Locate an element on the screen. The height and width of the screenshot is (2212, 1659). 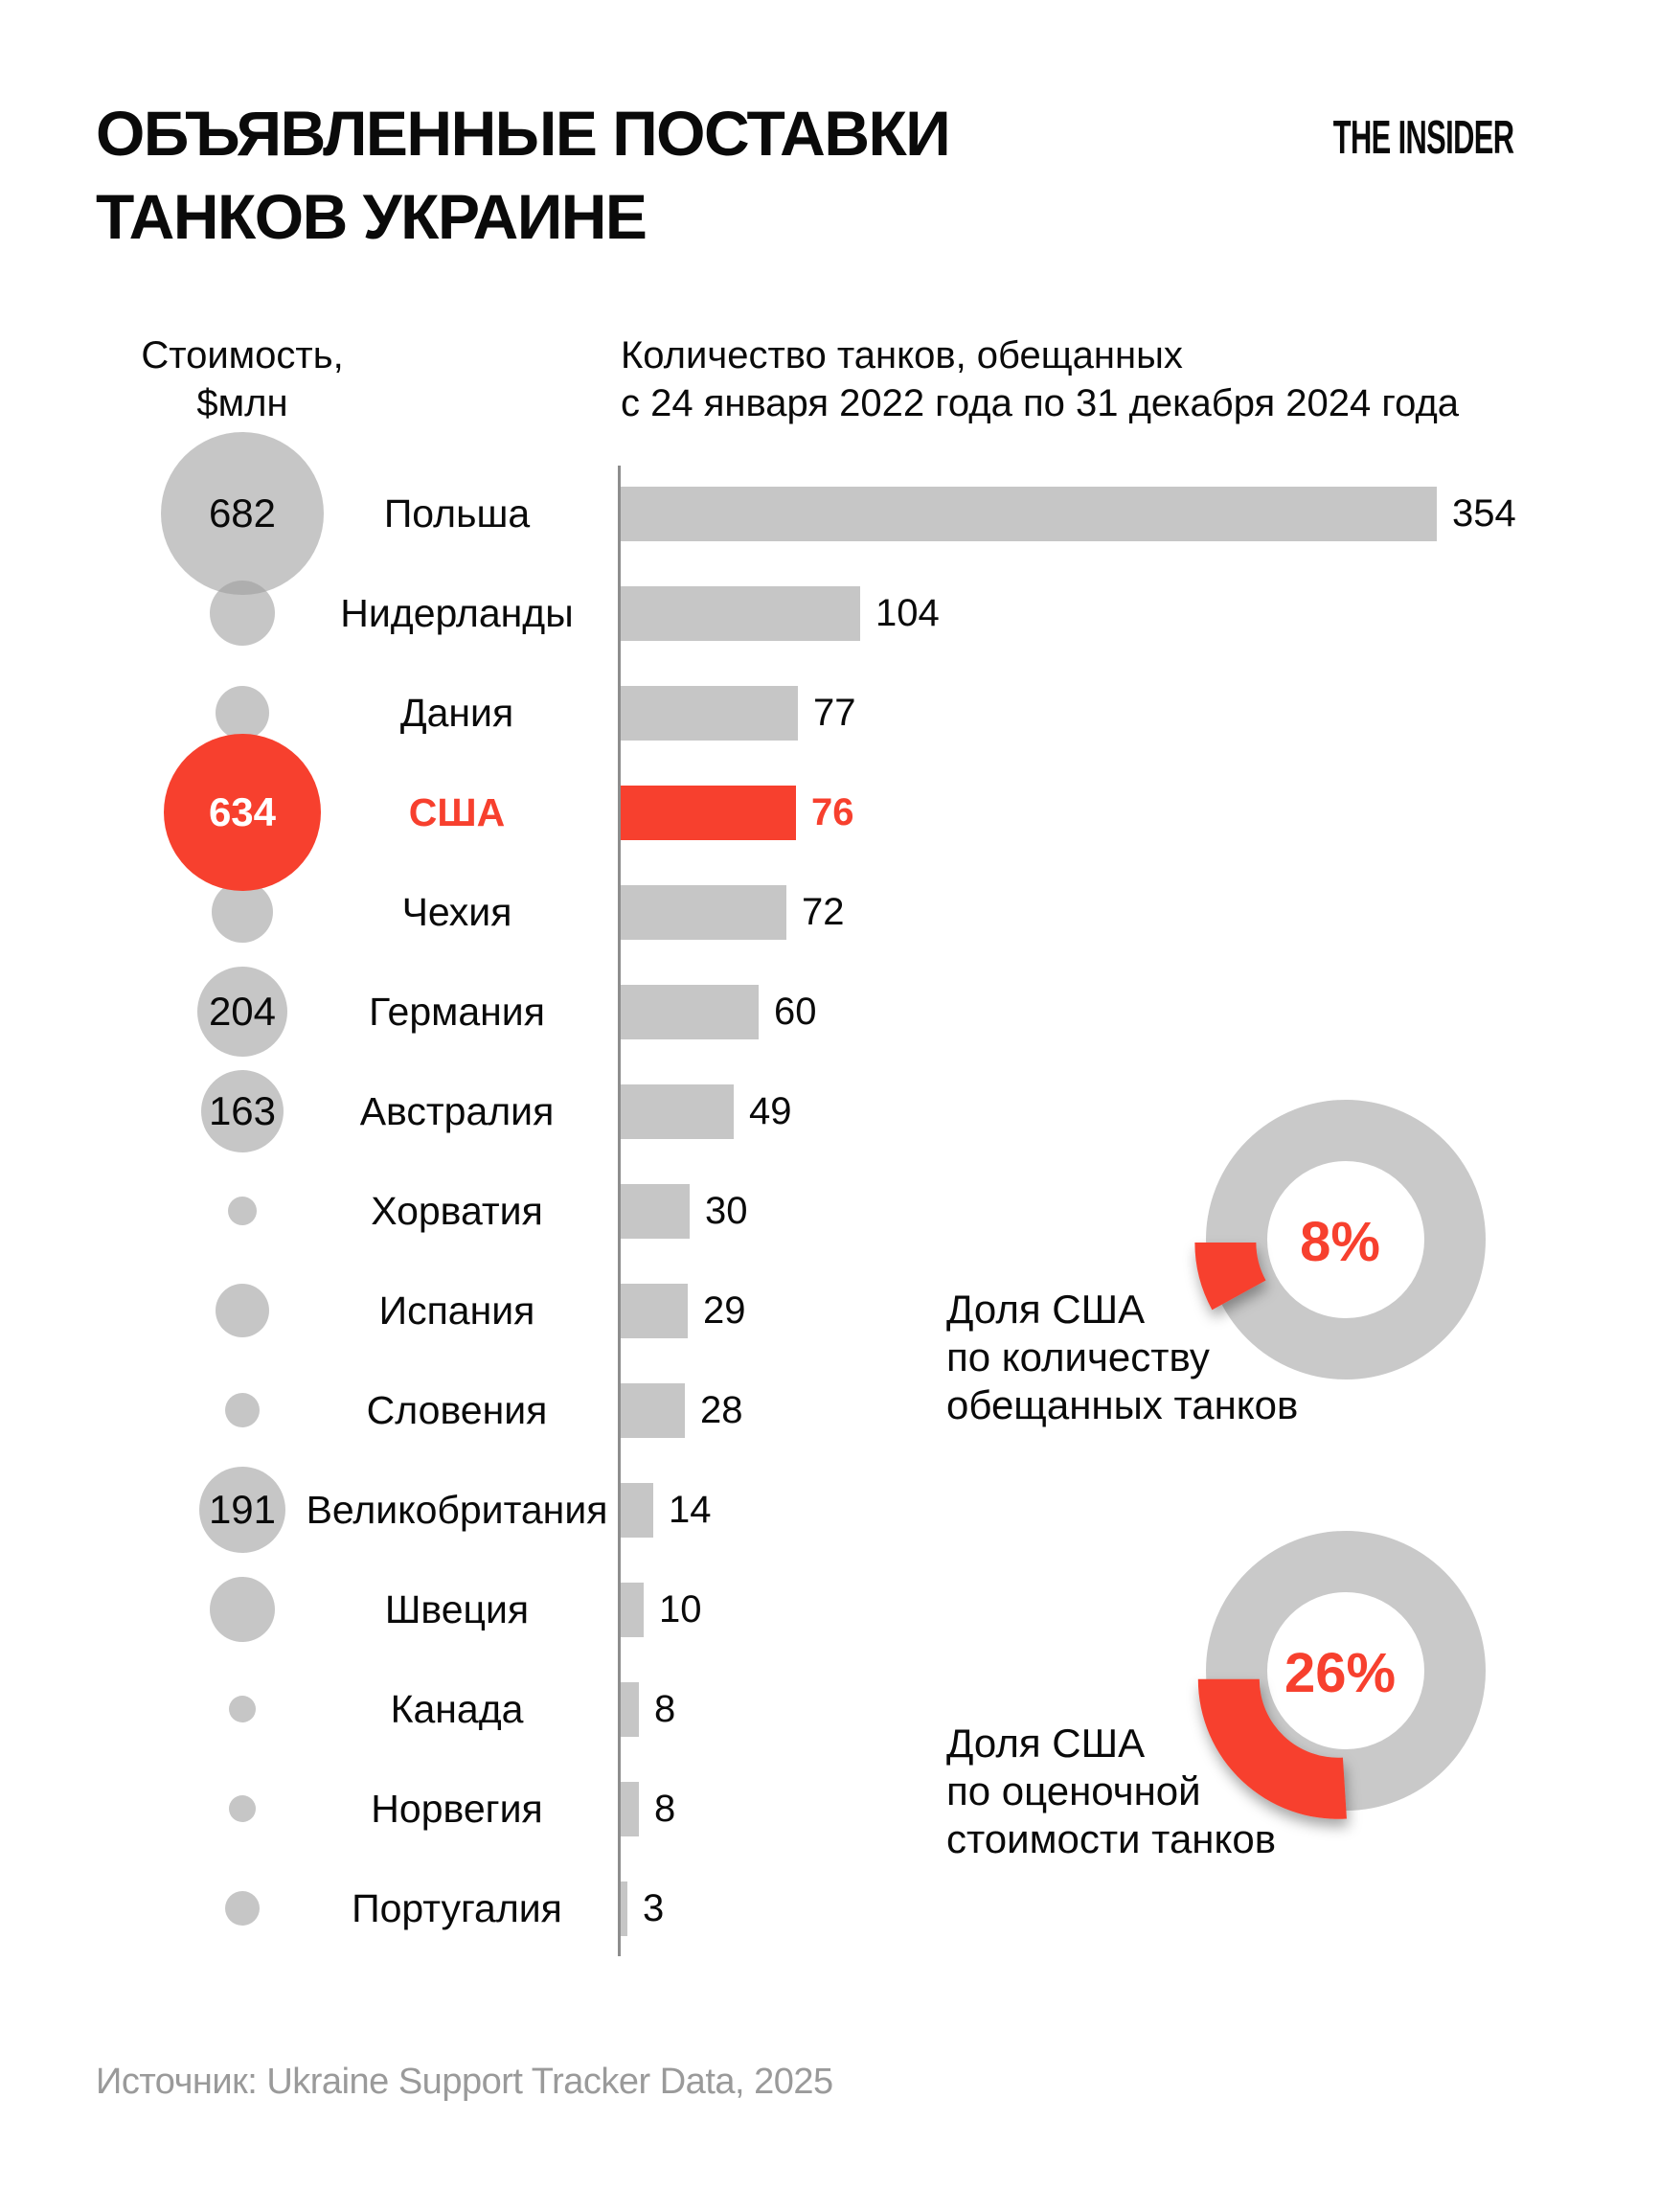
donut-chart: 26% is located at coordinates (1341, 1675).